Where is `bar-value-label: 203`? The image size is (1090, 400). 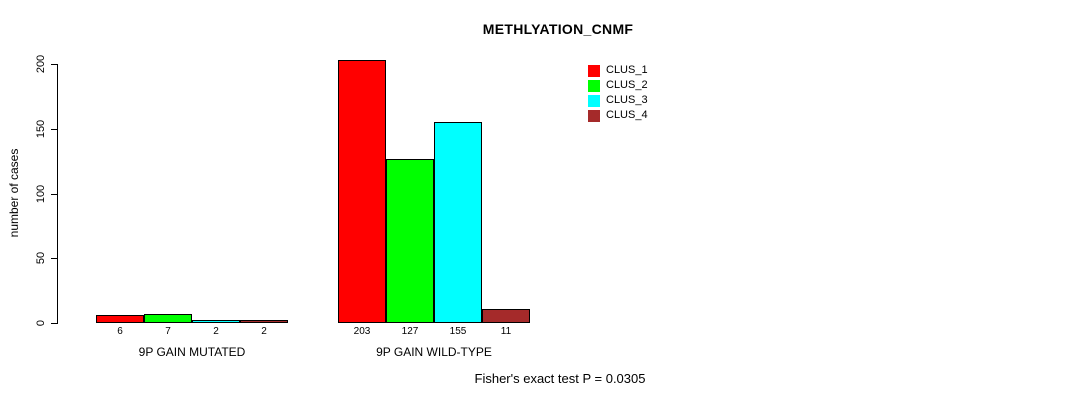 bar-value-label: 203 is located at coordinates (362, 331).